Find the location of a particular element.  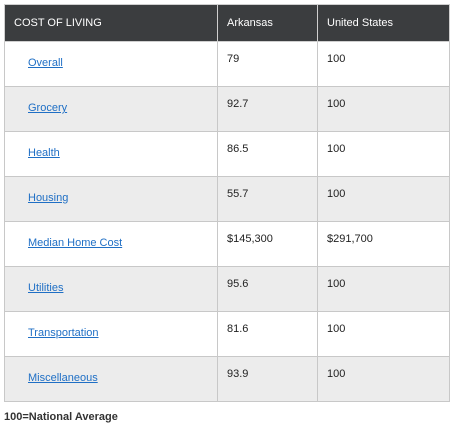

arkansas-cell: 92.7 is located at coordinates (267, 109).